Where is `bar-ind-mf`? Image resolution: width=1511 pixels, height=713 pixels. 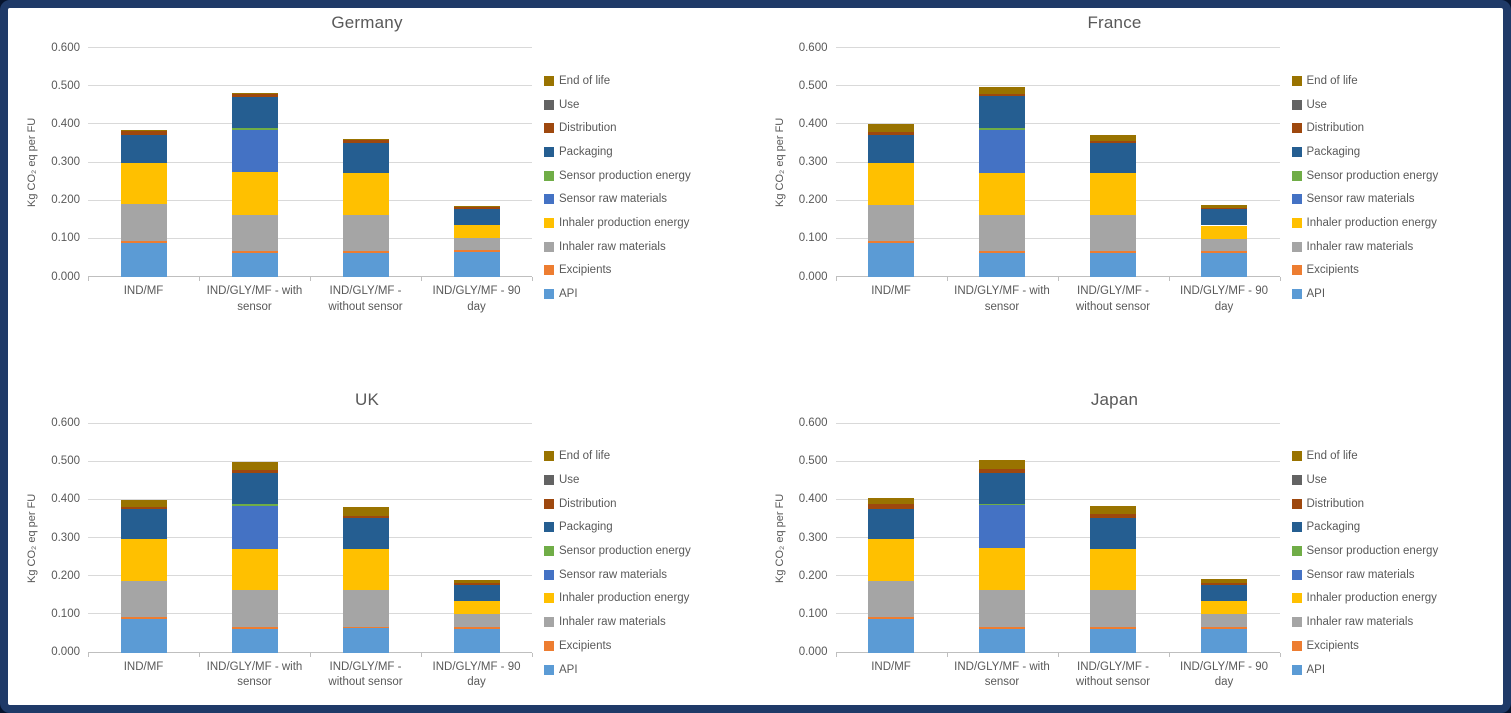
bar-ind-mf is located at coordinates (891, 538).